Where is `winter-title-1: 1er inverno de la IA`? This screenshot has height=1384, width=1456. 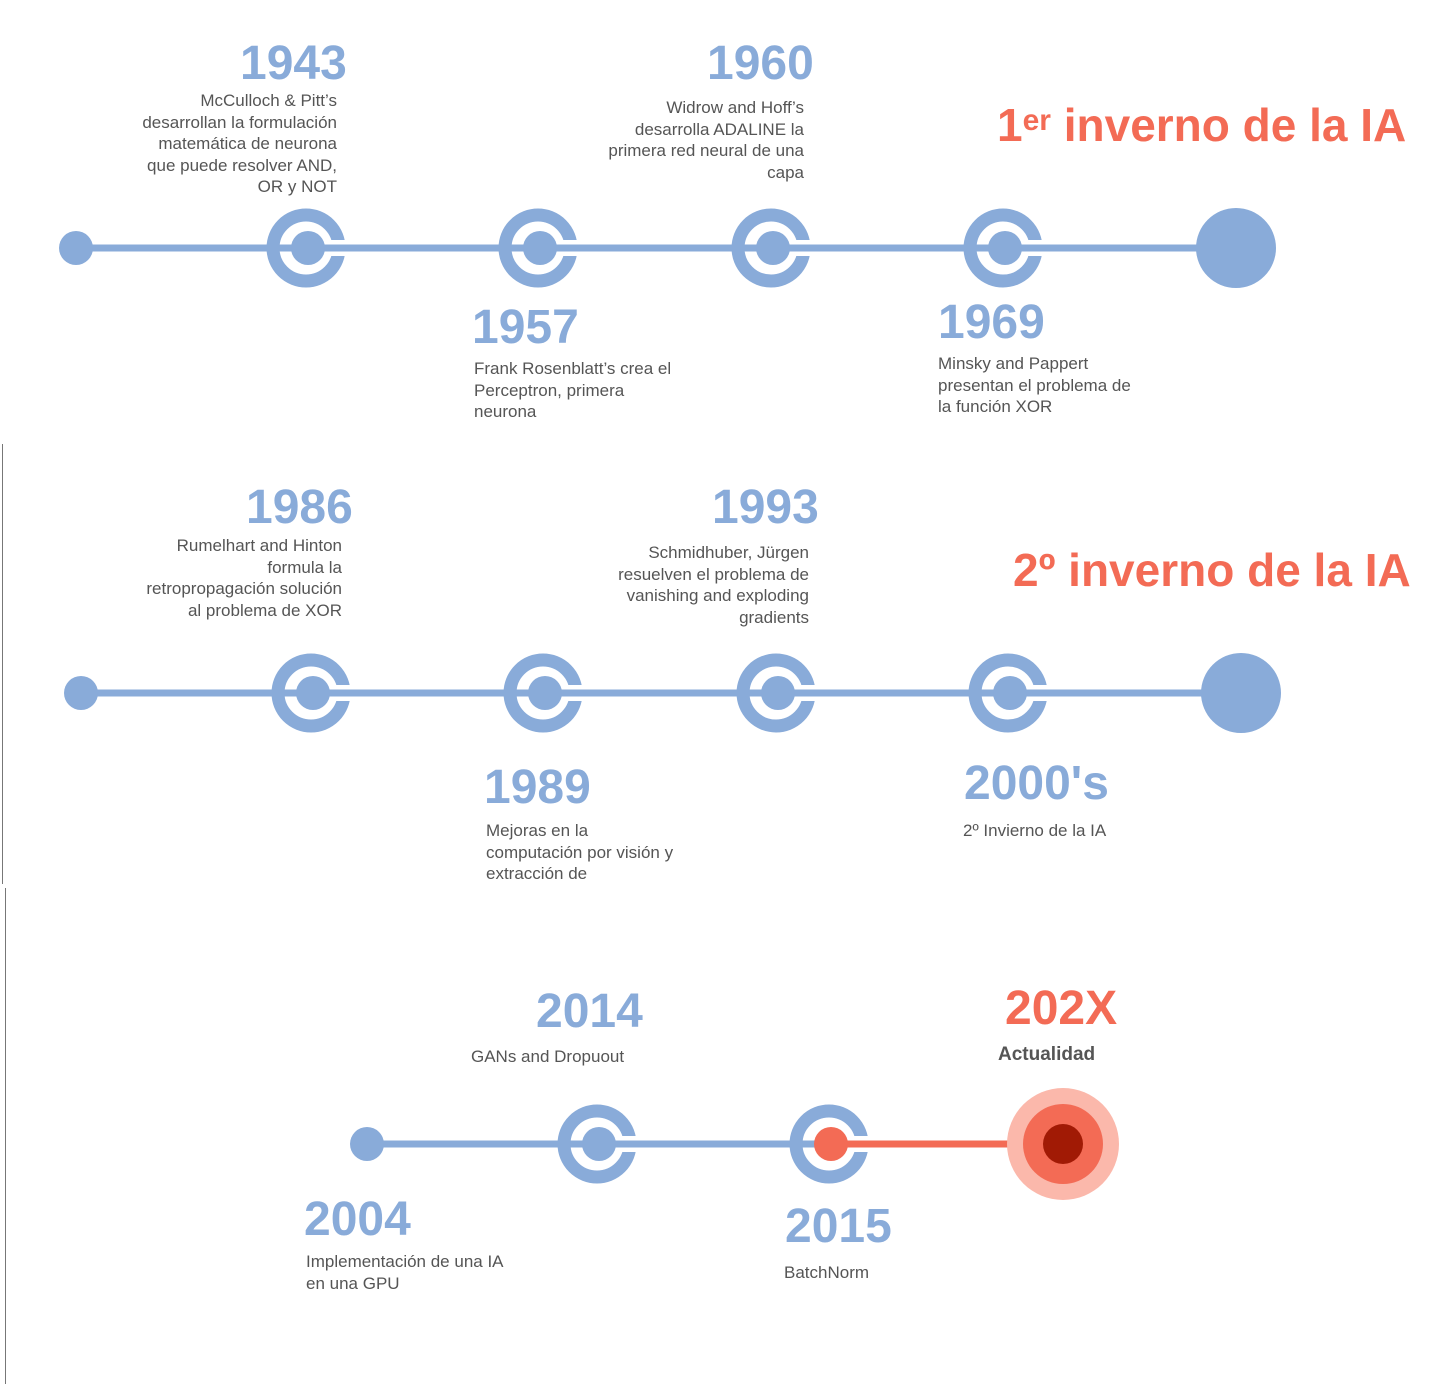 winter-title-1: 1er inverno de la IA is located at coordinates (1202, 125).